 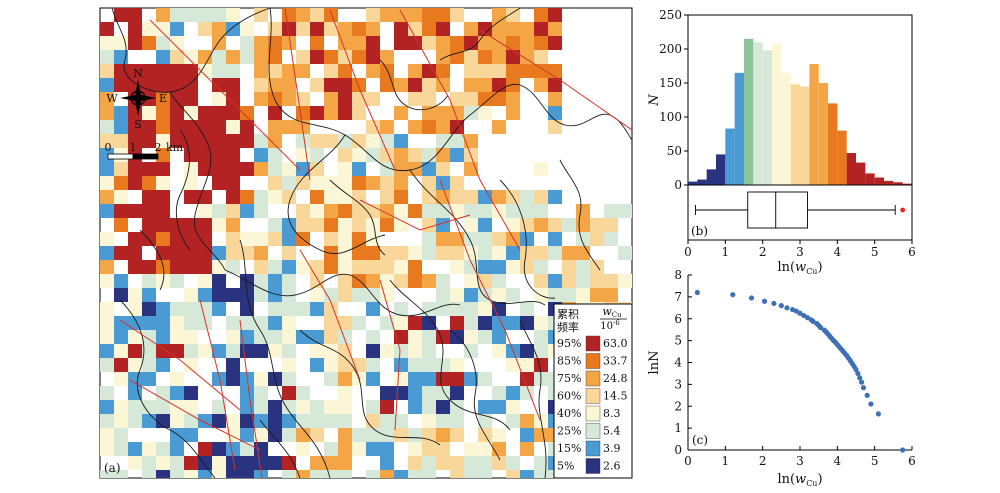 I want to click on scatter-ytick: 2, so click(x=678, y=406).